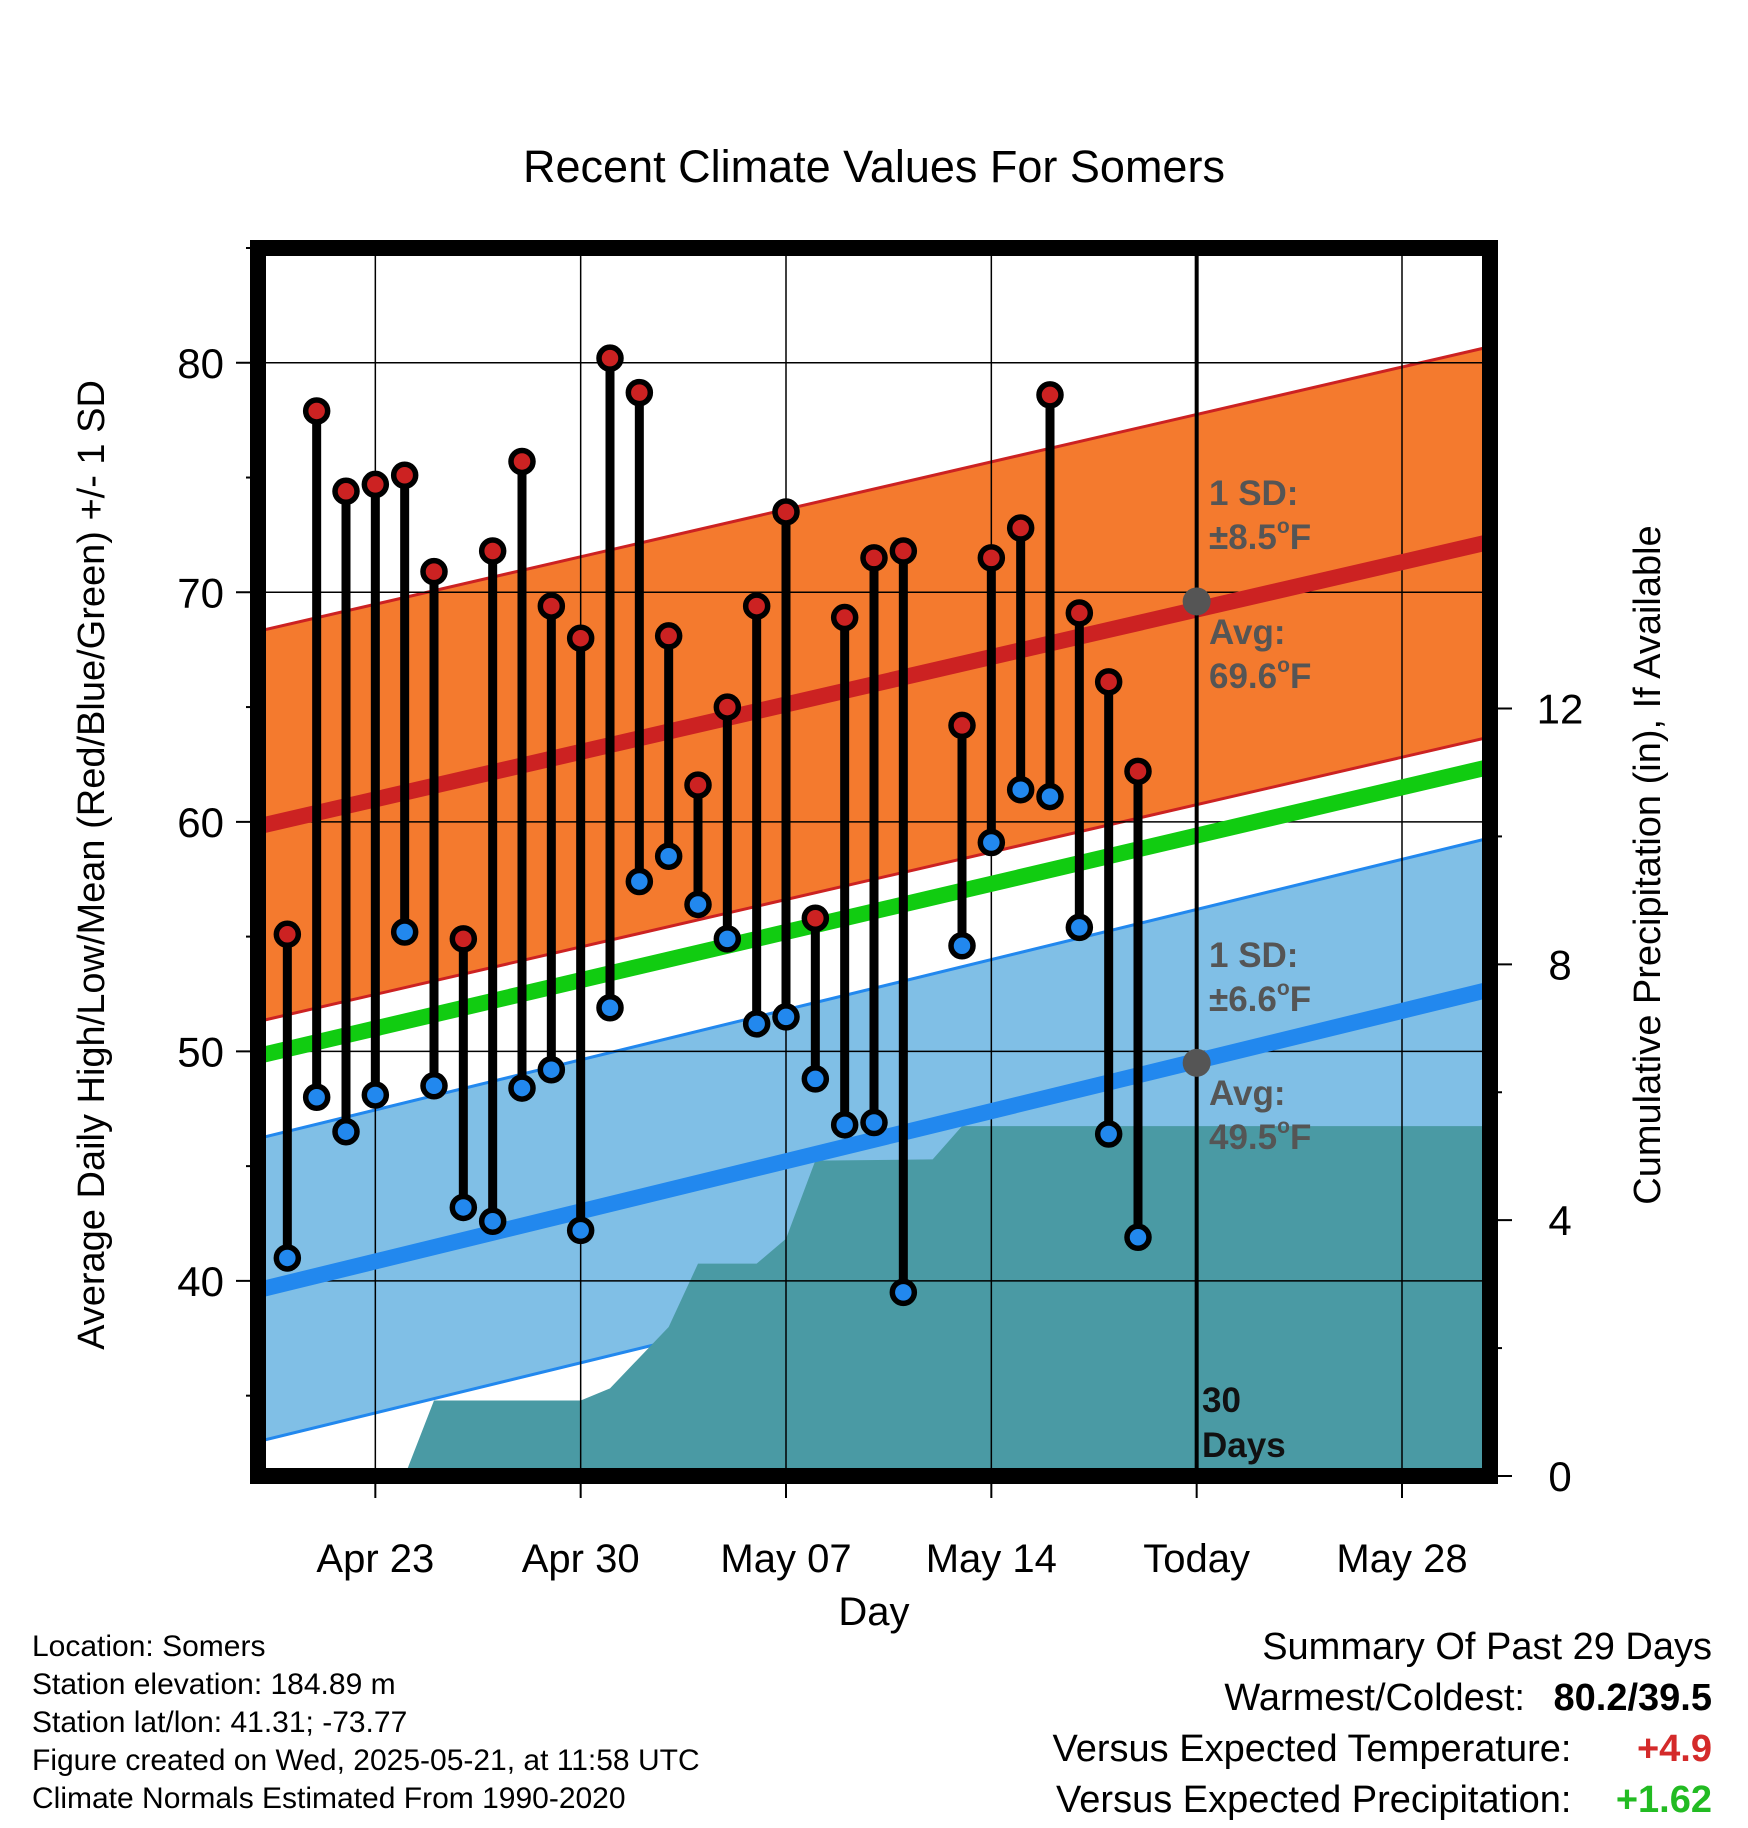 The image size is (1748, 1828). Describe the element at coordinates (581, 1559) in the screenshot. I see `x-tick-label: Apr 30` at that location.